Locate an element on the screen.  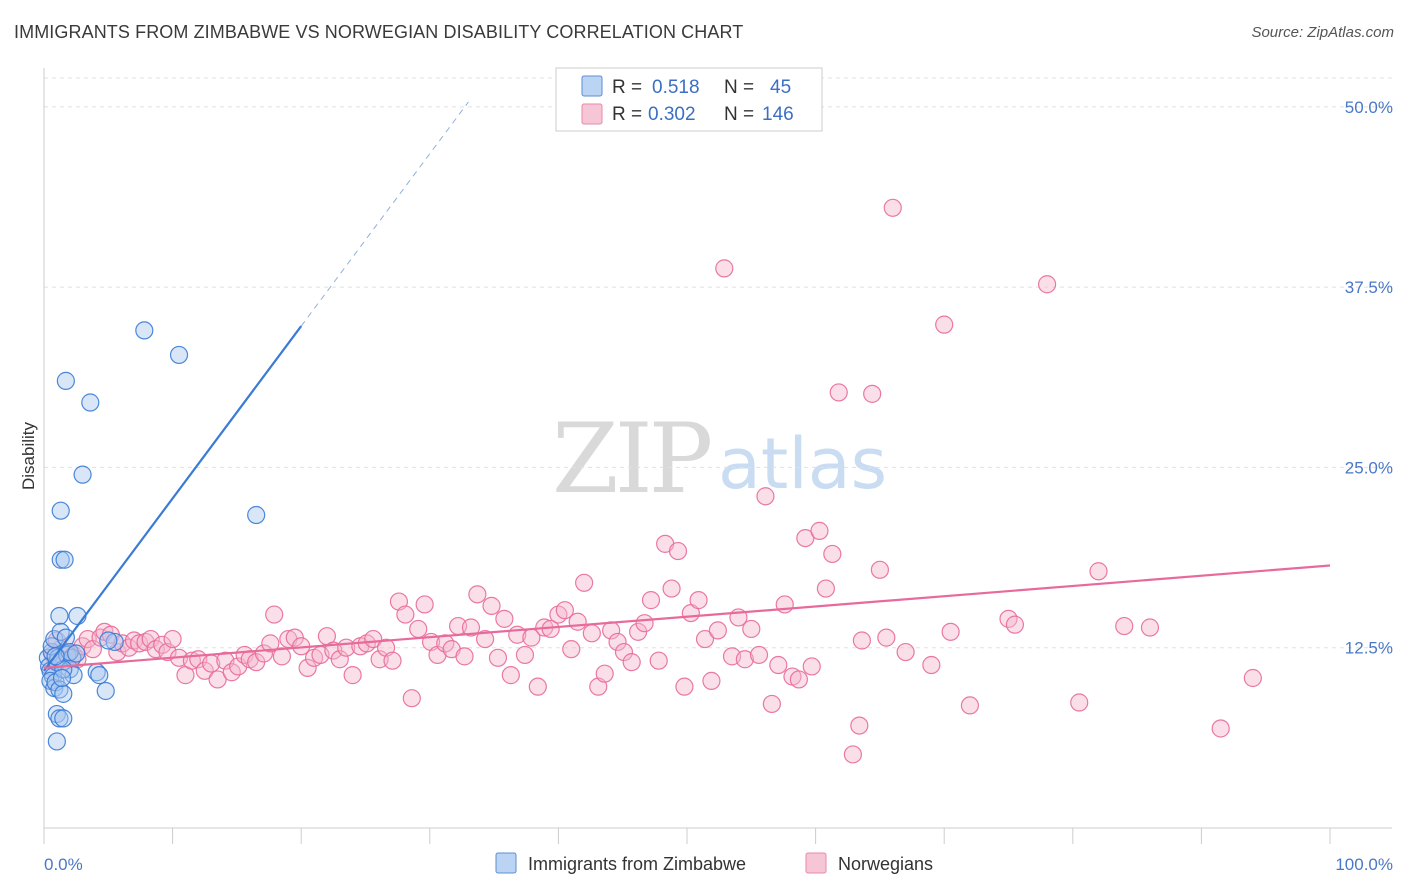
legend-n-label-2: N = is located at coordinates (739, 114).